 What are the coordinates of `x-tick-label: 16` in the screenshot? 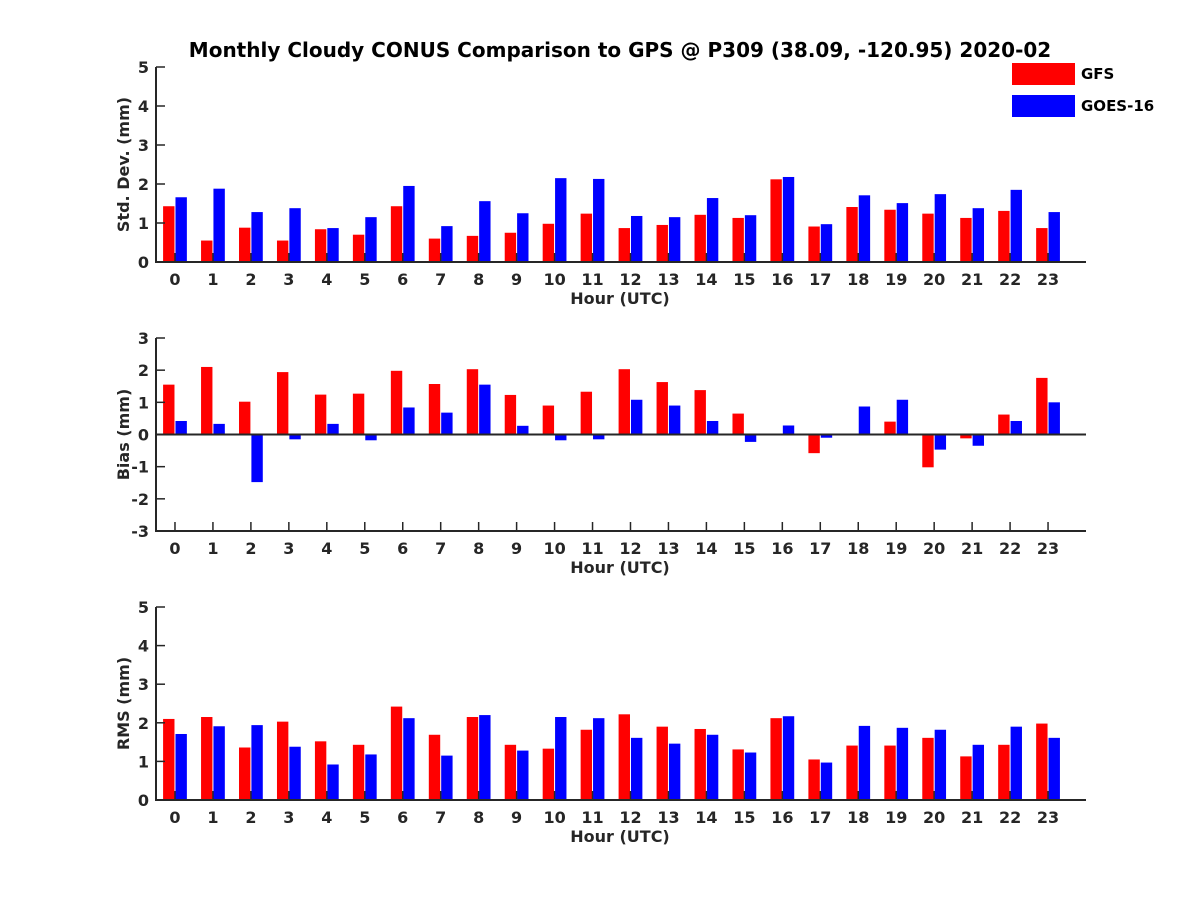 It's located at (782, 279).